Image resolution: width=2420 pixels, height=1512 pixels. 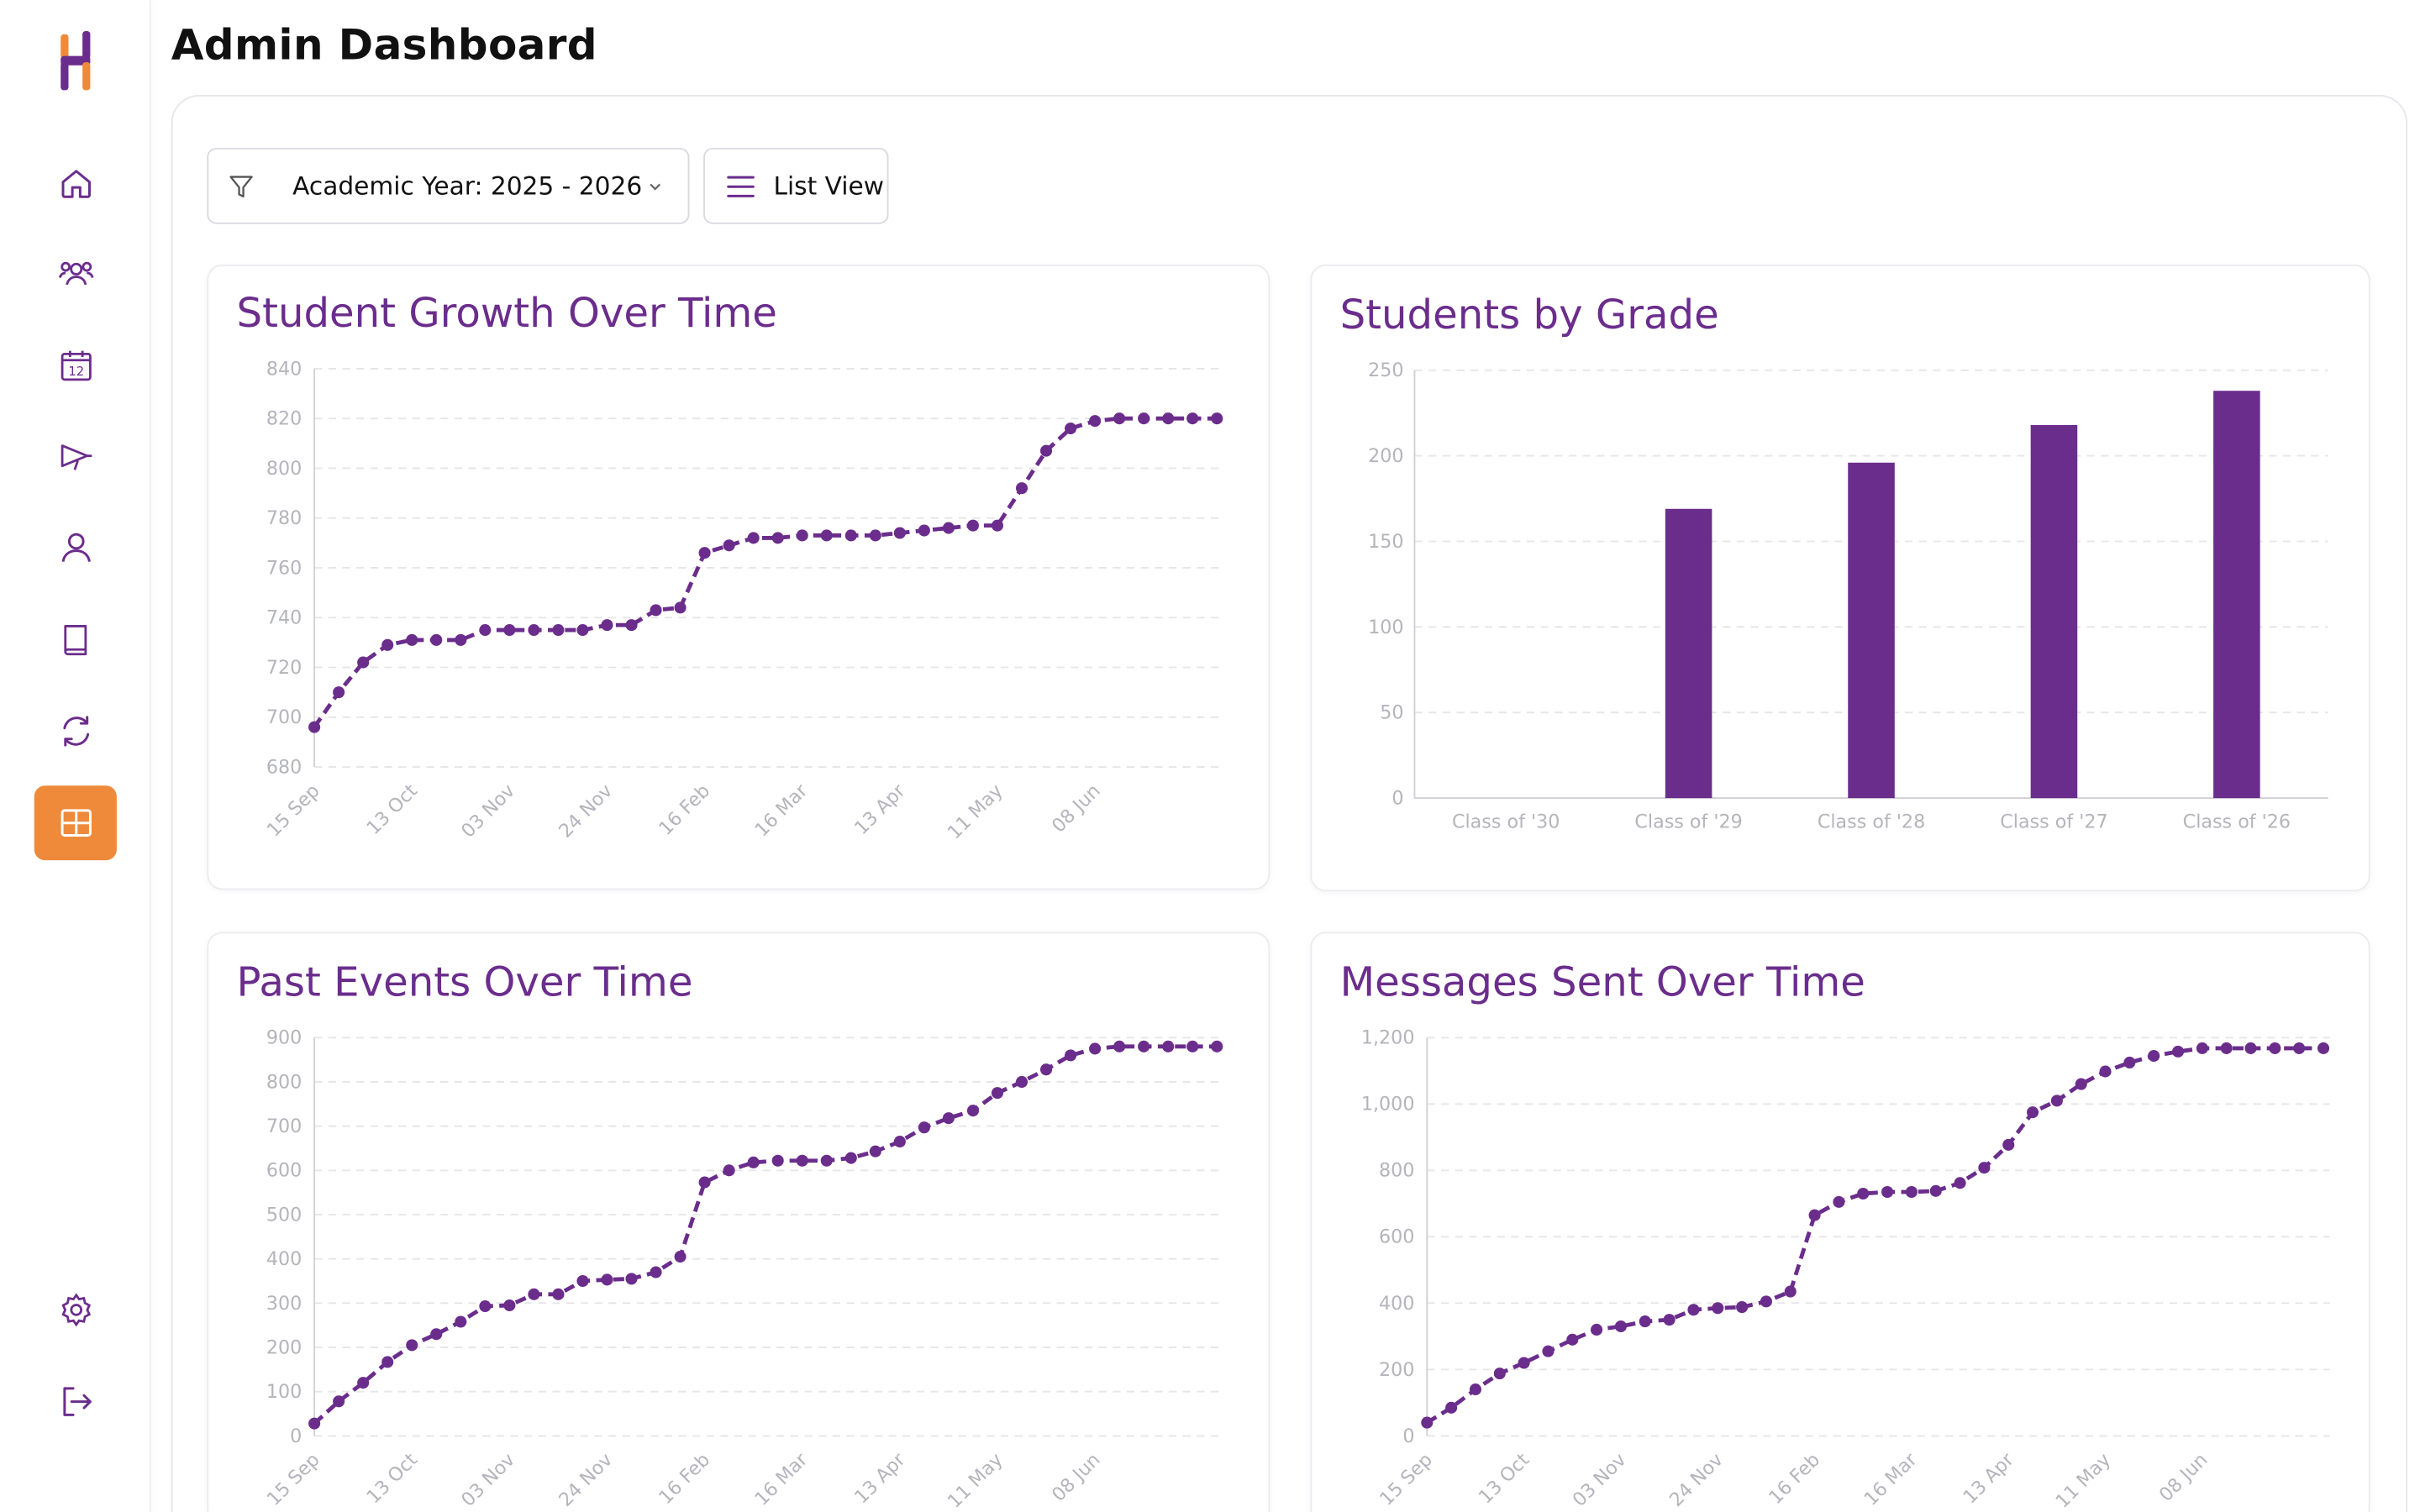 What do you see at coordinates (284, 767) in the screenshot?
I see `y-tick-label: 680` at bounding box center [284, 767].